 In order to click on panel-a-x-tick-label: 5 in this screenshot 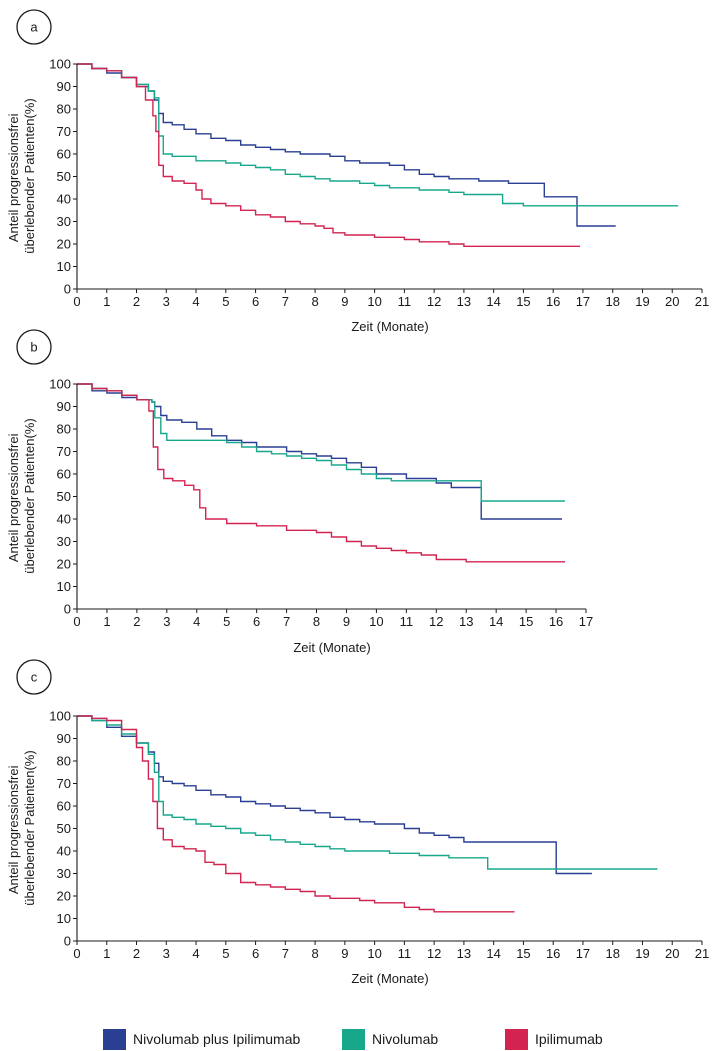, I will do `click(225, 301)`.